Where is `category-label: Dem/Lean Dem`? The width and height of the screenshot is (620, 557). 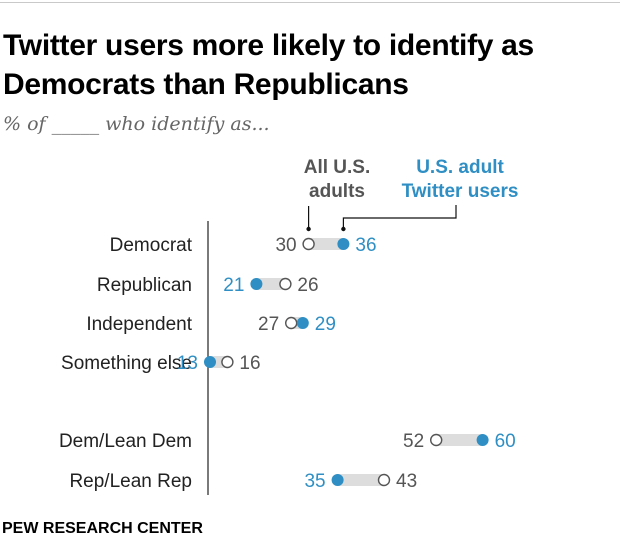
category-label: Dem/Lean Dem is located at coordinates (125, 441).